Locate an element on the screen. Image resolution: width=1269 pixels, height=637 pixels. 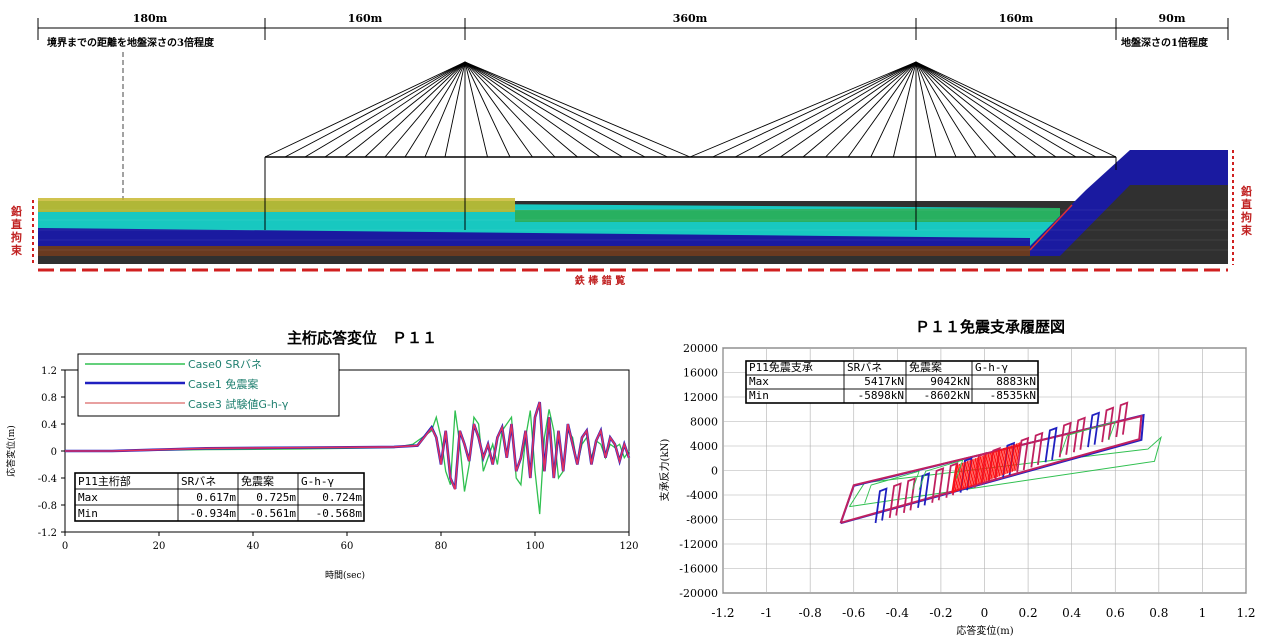
x-tick-label: 0 is located at coordinates (65, 546).